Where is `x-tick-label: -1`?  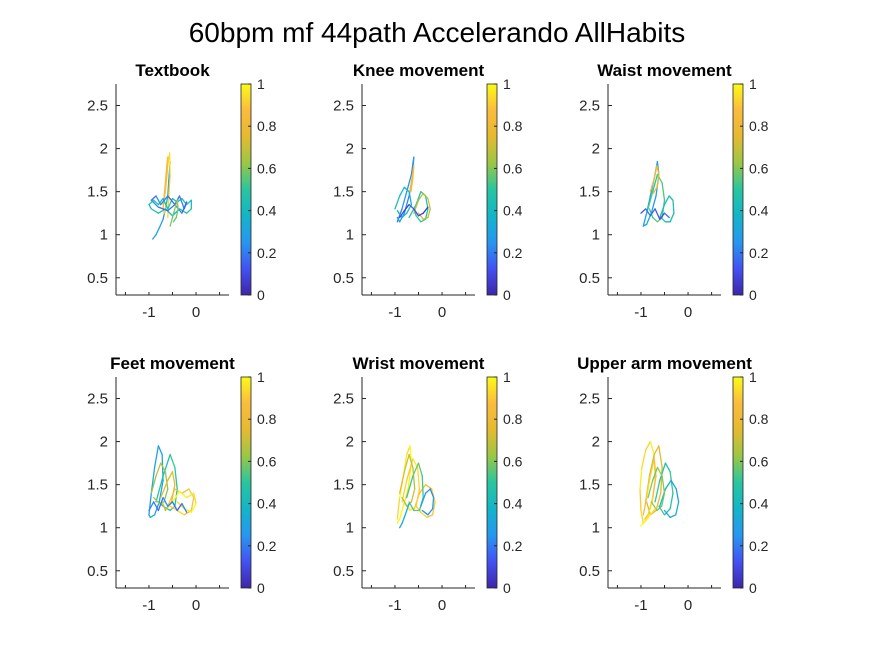 x-tick-label: -1 is located at coordinates (394, 312).